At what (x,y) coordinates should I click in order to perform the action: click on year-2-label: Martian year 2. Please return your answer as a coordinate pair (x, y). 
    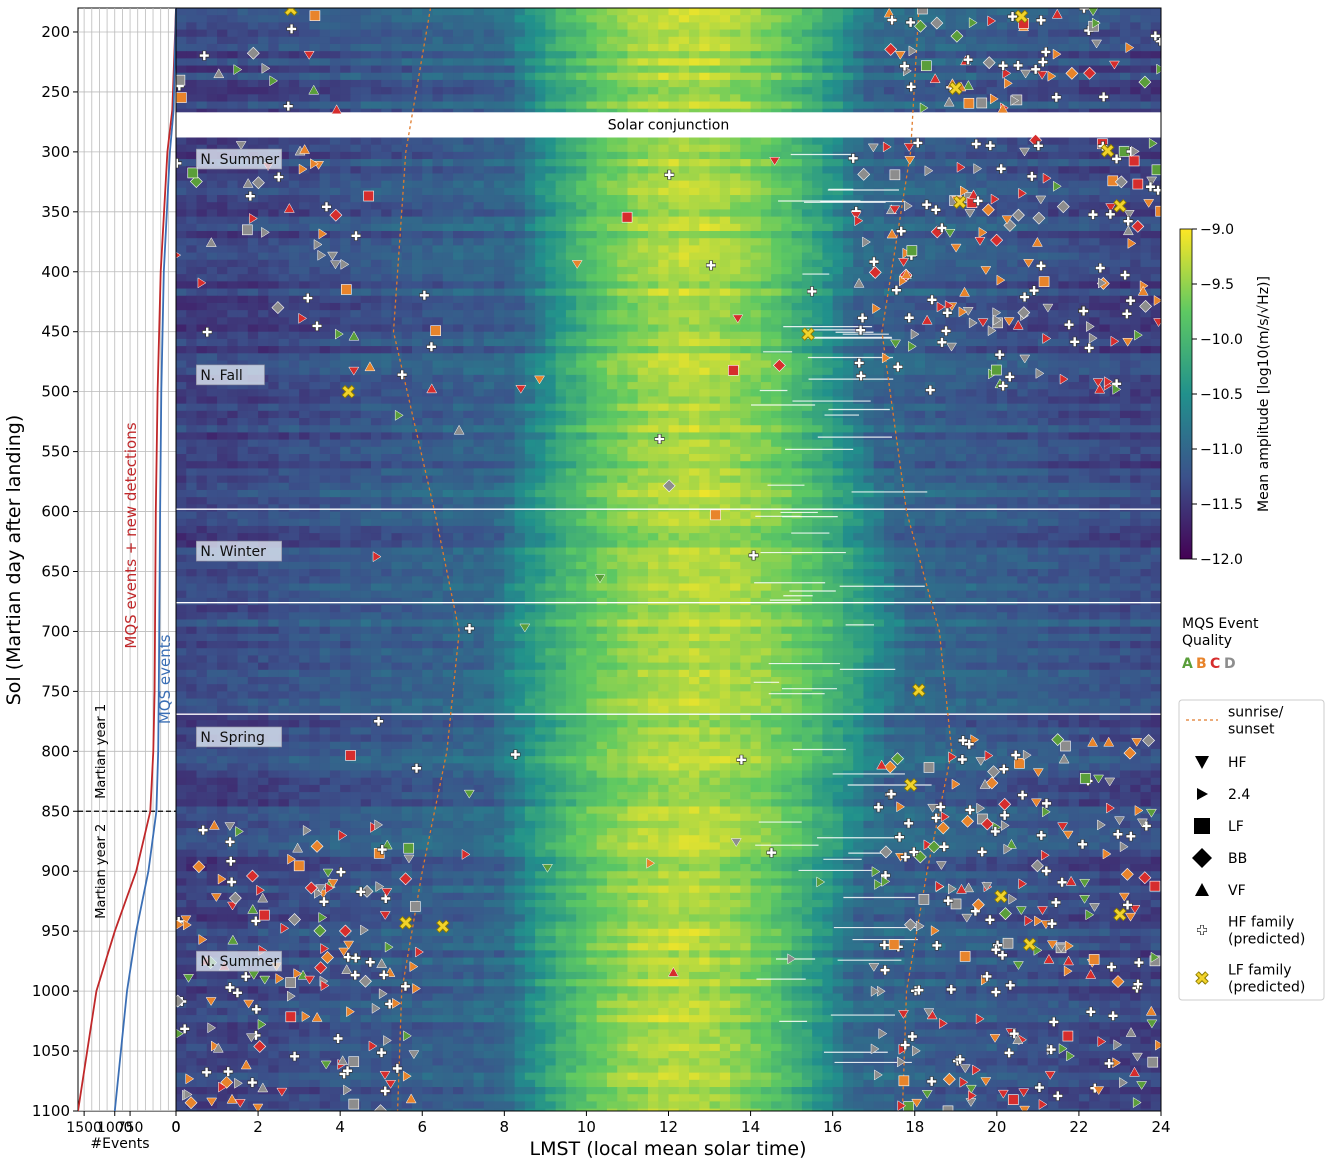
    Looking at the image, I should click on (101, 871).